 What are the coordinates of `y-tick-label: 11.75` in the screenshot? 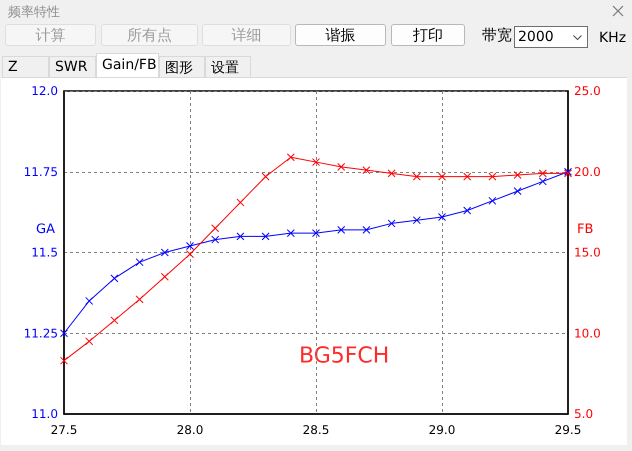 It's located at (41, 171).